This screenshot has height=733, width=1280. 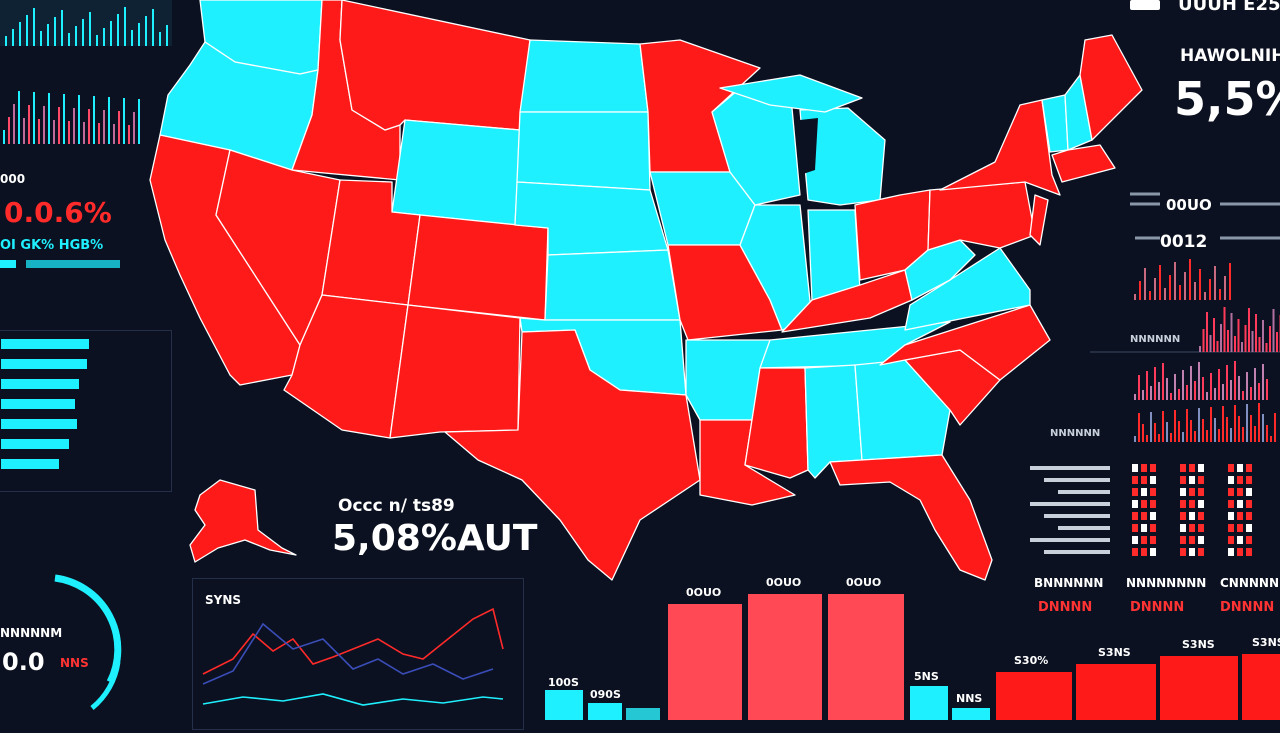 What do you see at coordinates (58, 212) in the screenshot?
I see `left-big-percent: 0.0.6%` at bounding box center [58, 212].